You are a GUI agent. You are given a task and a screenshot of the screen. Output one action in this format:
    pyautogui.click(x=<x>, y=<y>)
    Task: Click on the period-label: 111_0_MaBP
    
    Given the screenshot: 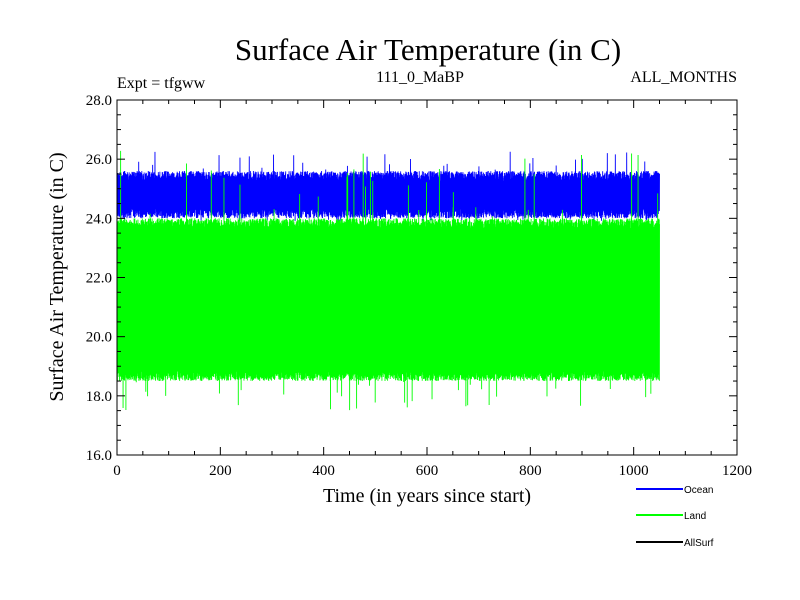 What is the action you would take?
    pyautogui.click(x=420, y=77)
    